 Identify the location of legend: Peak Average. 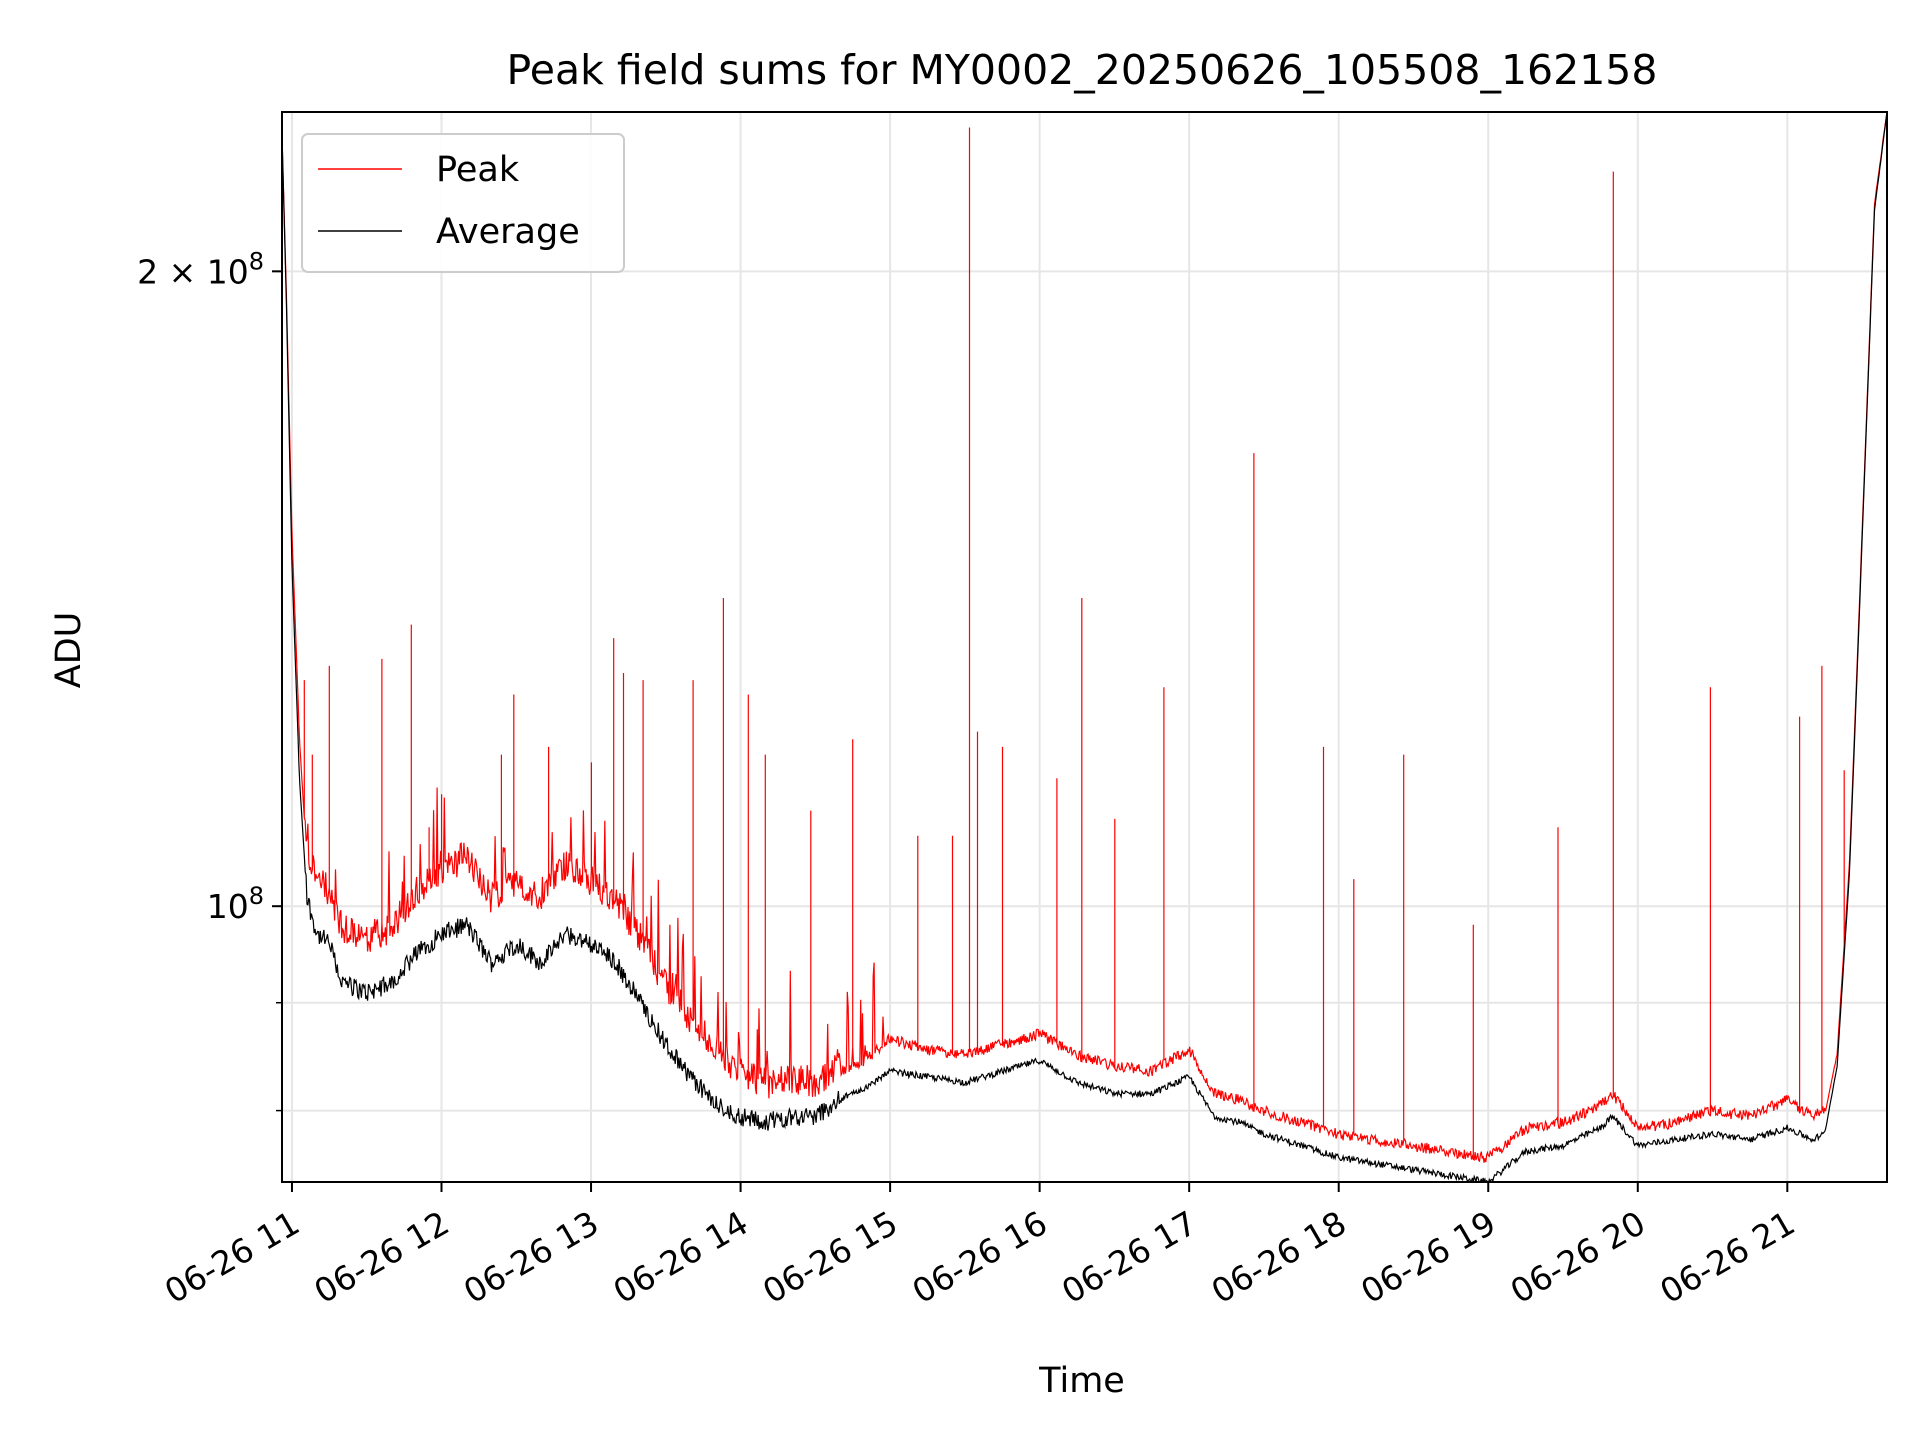
(463, 203).